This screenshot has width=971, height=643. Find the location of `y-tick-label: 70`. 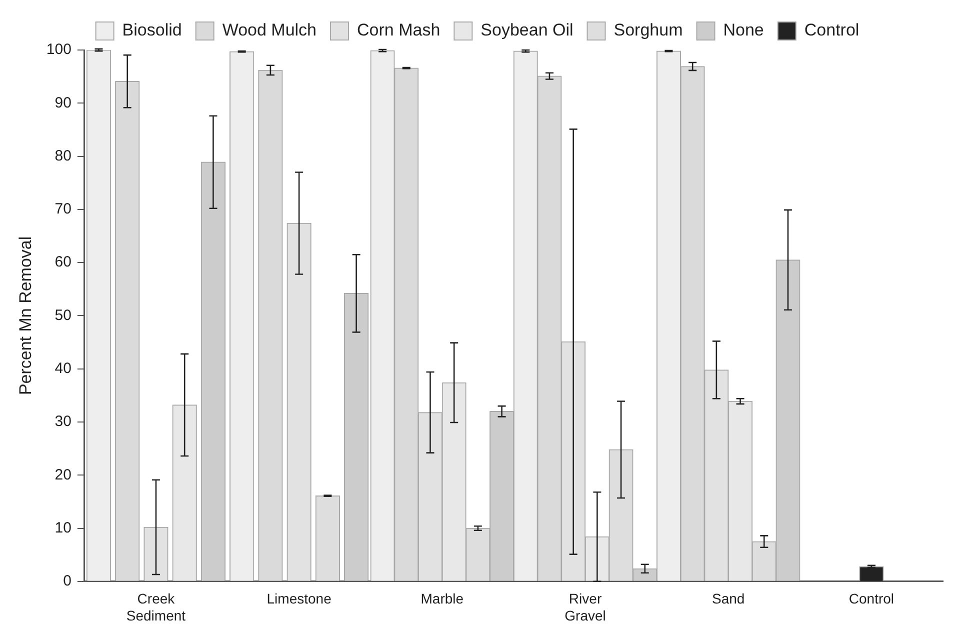

y-tick-label: 70 is located at coordinates (63, 209).